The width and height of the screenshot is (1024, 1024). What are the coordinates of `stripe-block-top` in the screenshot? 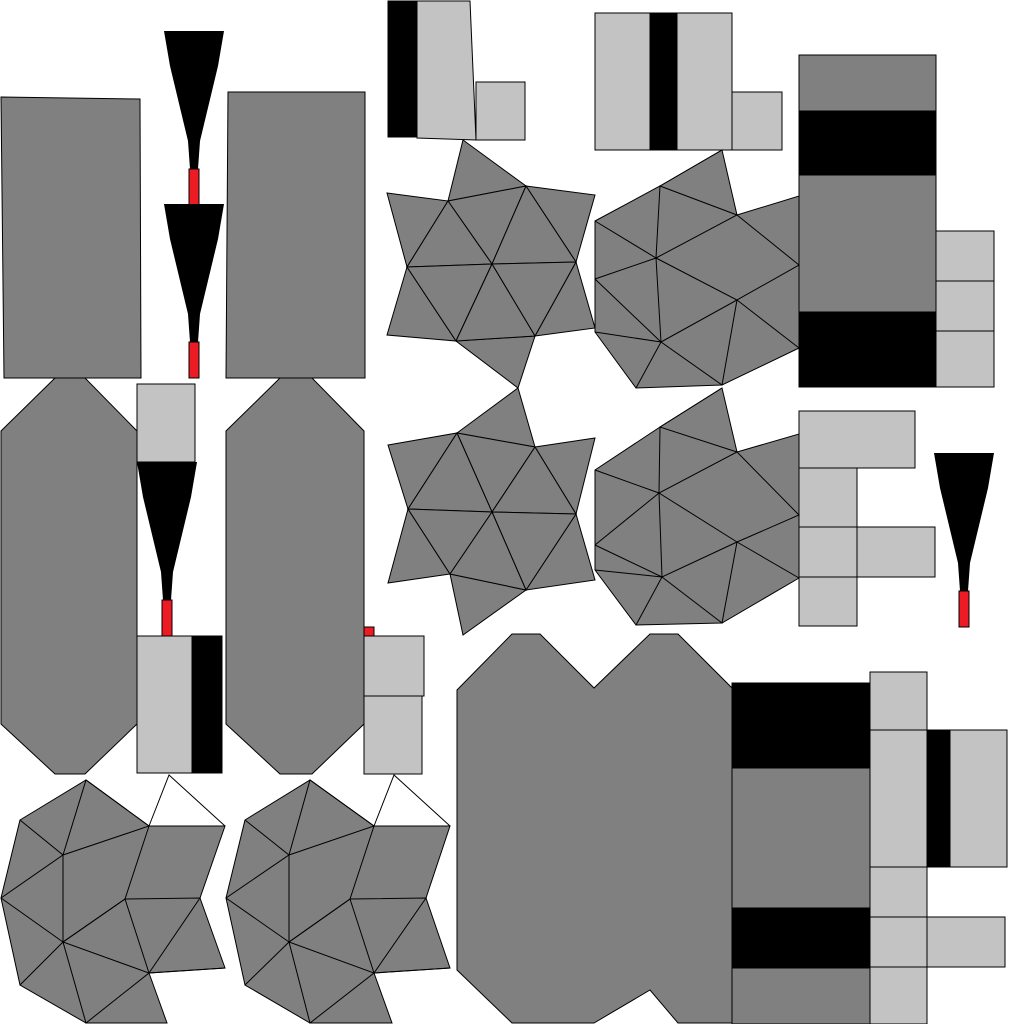 It's located at (456, 70).